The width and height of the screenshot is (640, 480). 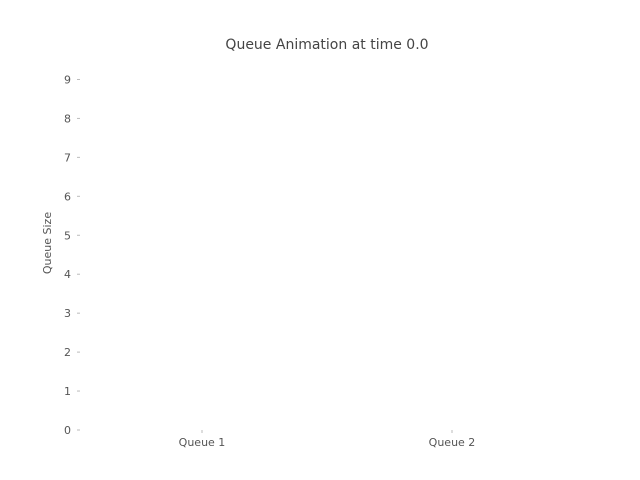 I want to click on y-tick-label: 6, so click(x=67, y=196).